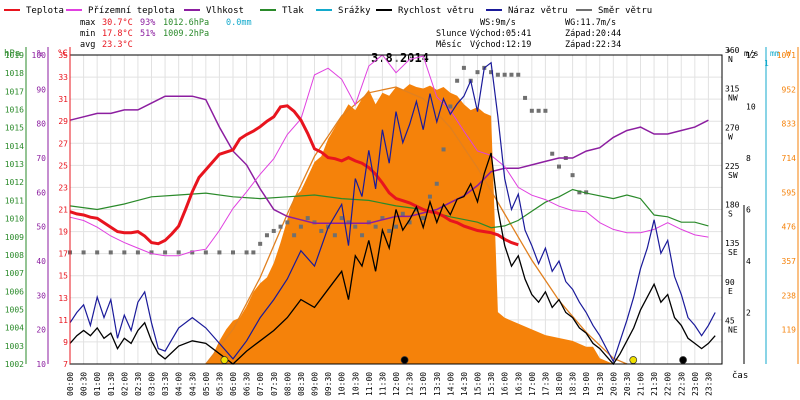 This screenshot has width=800, height=400. What do you see at coordinates (668, 384) in the screenshot?
I see `x-tick-label: 22:00` at bounding box center [668, 384].